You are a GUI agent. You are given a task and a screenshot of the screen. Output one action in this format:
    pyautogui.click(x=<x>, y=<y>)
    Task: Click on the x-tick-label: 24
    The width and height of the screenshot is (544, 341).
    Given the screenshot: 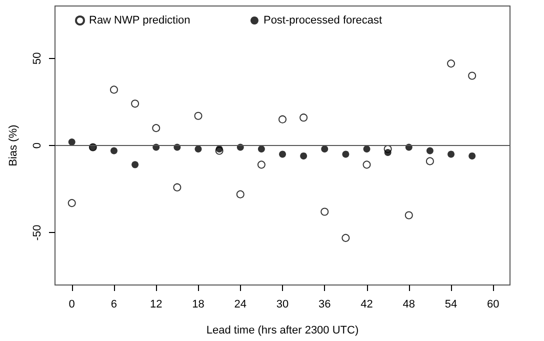 What is the action you would take?
    pyautogui.click(x=240, y=304)
    